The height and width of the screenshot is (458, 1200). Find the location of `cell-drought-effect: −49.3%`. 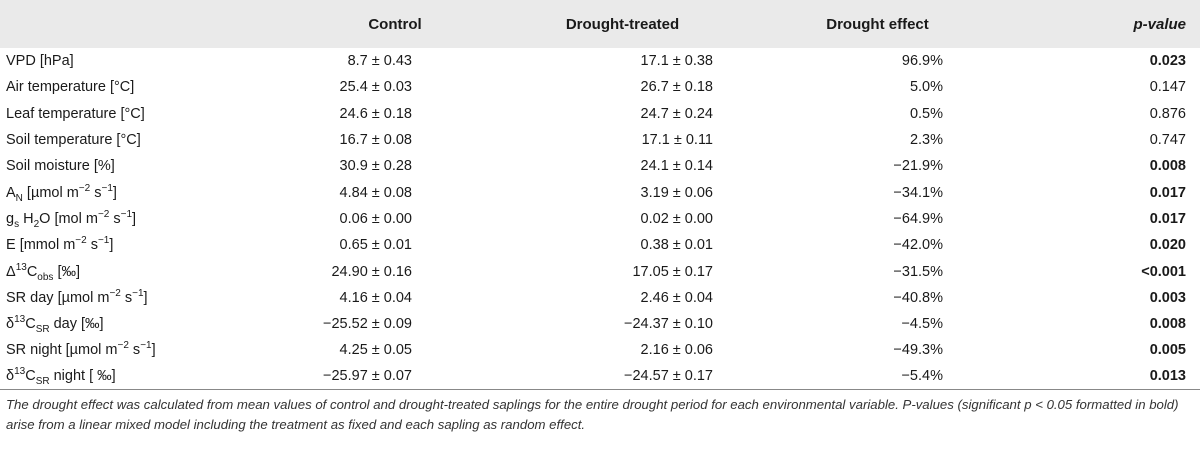

cell-drought-effect: −49.3% is located at coordinates (918, 350).